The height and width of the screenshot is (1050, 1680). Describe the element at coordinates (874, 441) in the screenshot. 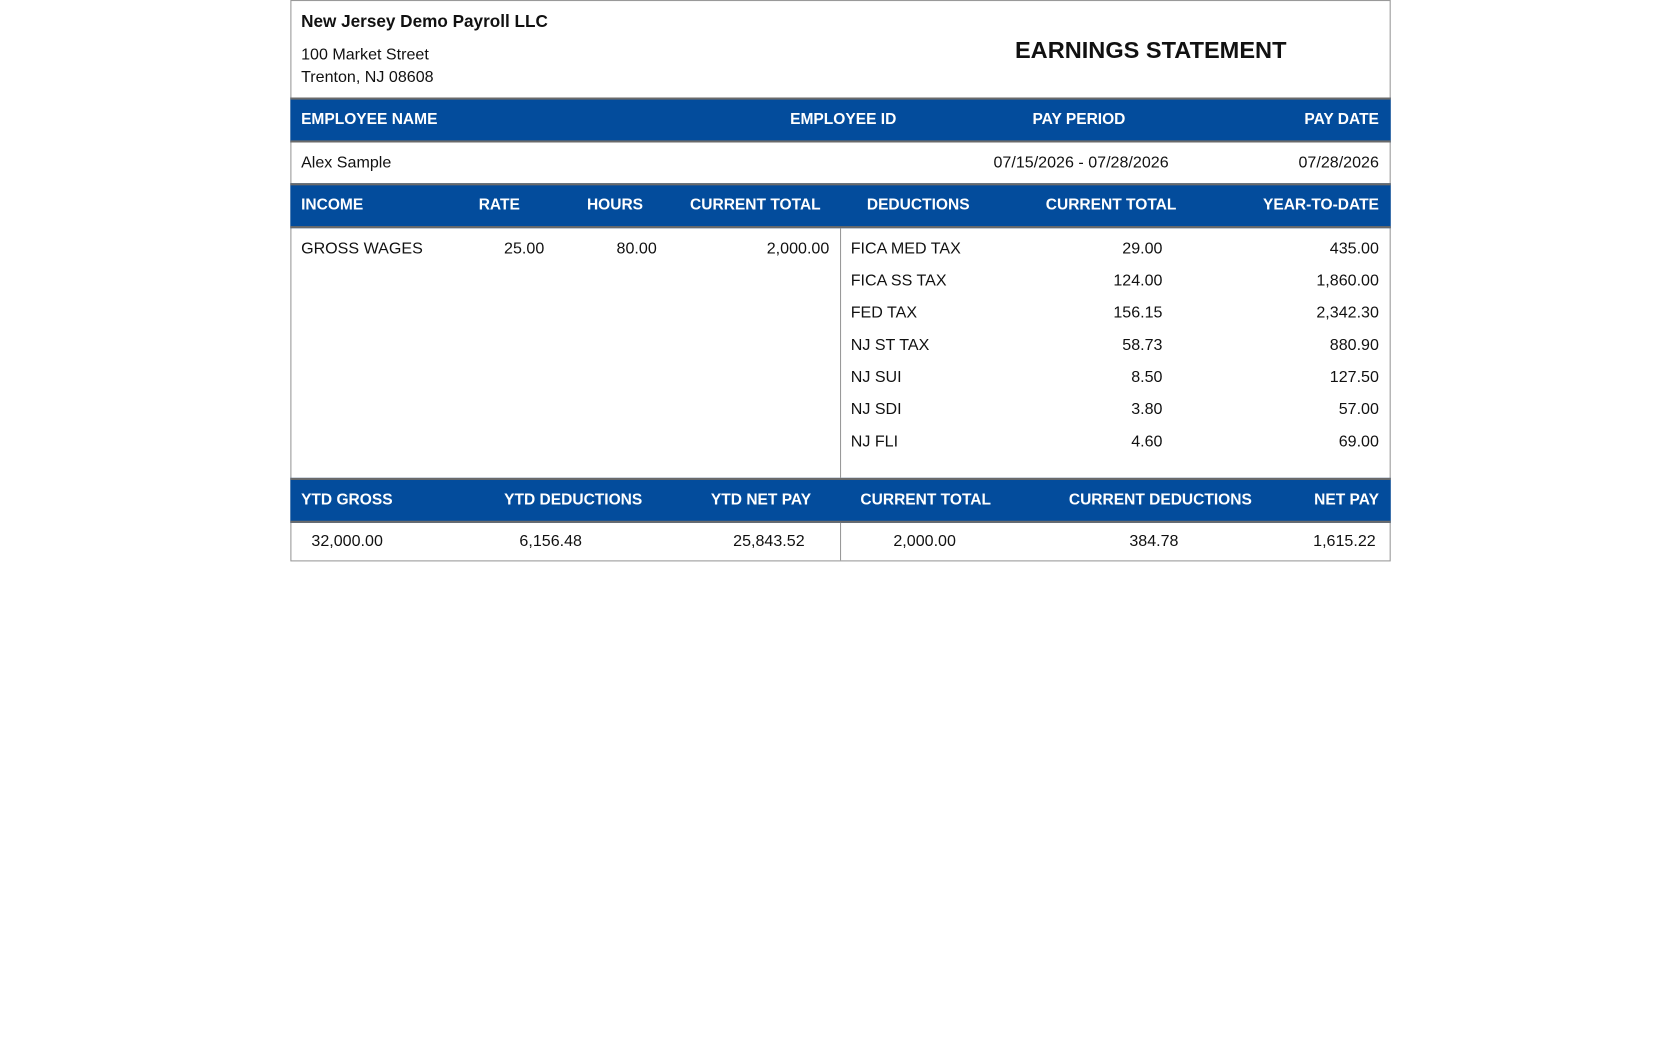

I see `deduction-cell: NJ FLI` at that location.